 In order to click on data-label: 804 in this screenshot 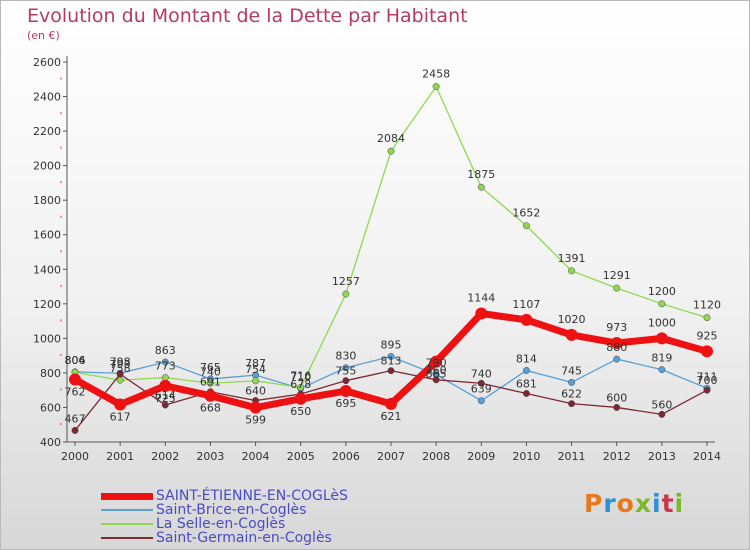, I will do `click(75, 360)`.